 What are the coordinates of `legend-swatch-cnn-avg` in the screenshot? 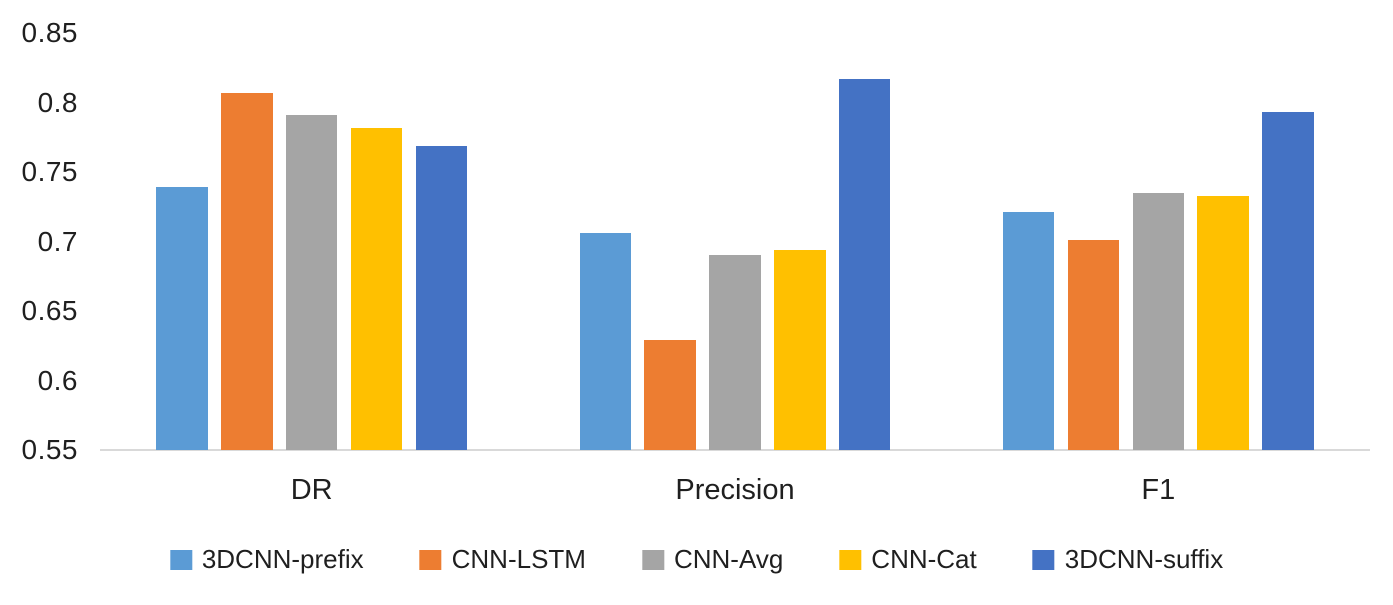 It's located at (652, 559).